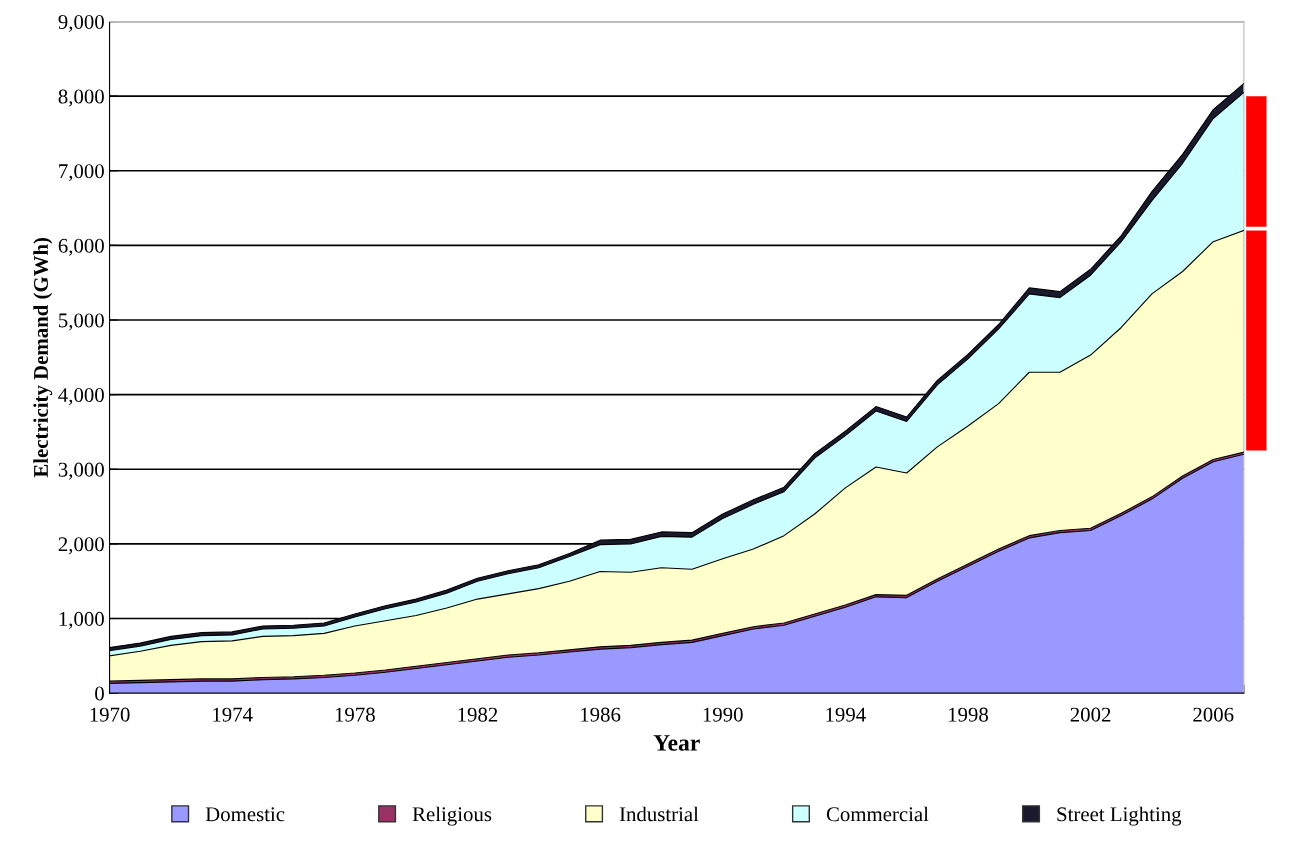  Describe the element at coordinates (676, 743) in the screenshot. I see `x-axis-title: Year` at that location.